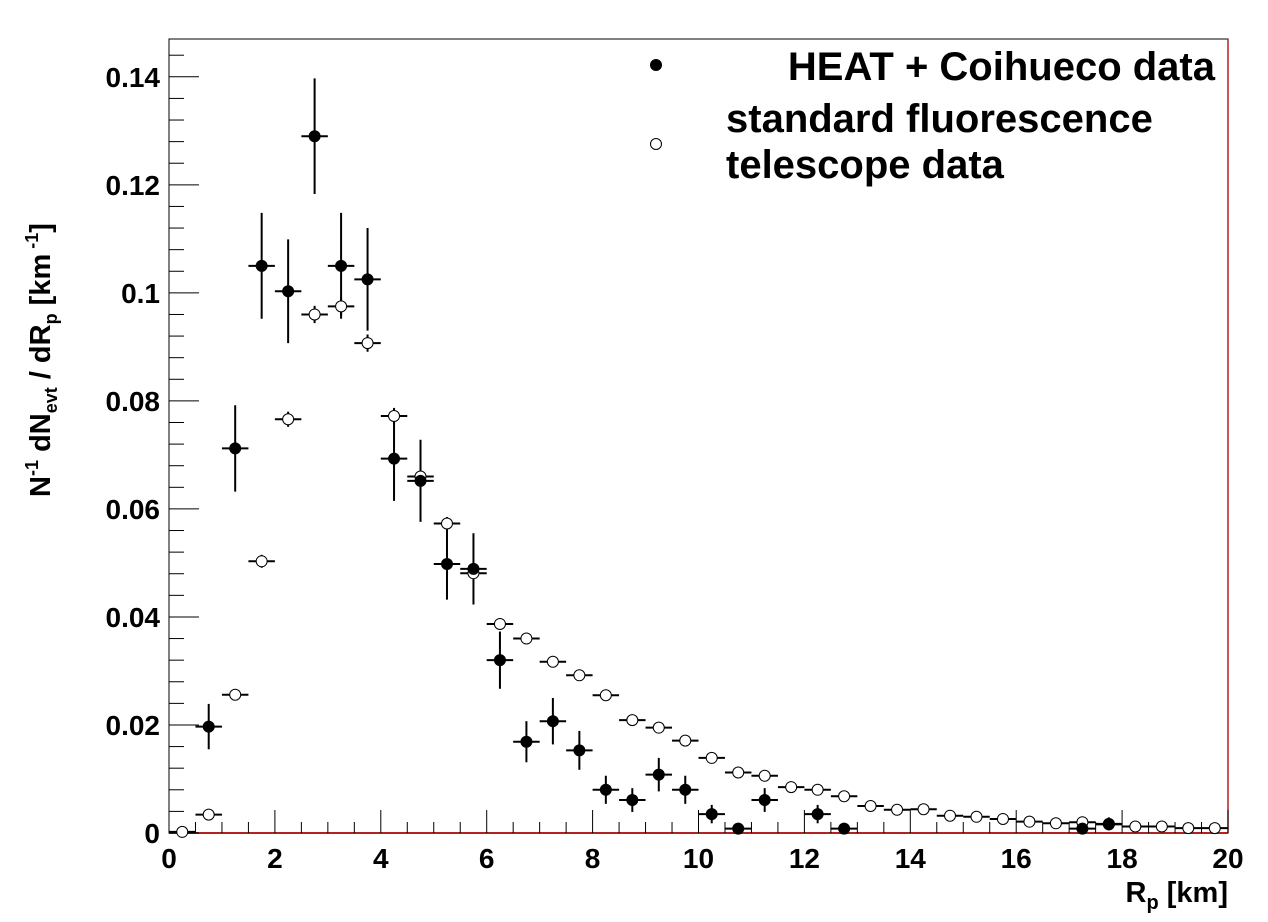 The height and width of the screenshot is (922, 1268). What do you see at coordinates (169, 858) in the screenshot?
I see `x-tick-label: 0` at bounding box center [169, 858].